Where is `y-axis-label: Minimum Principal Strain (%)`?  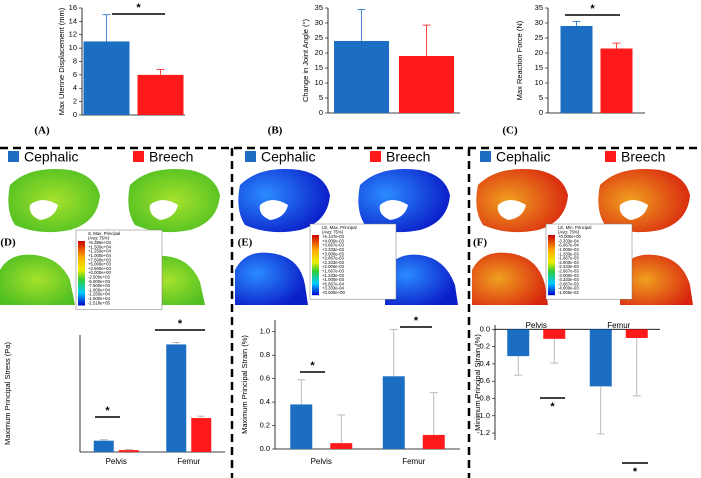 y-axis-label: Minimum Principal Strain (%) is located at coordinates (477, 382).